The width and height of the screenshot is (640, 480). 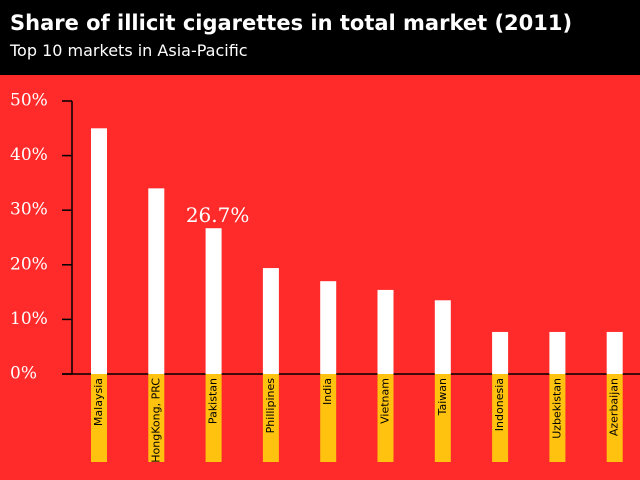 I want to click on y-tick-label: 0%, so click(x=23, y=374).